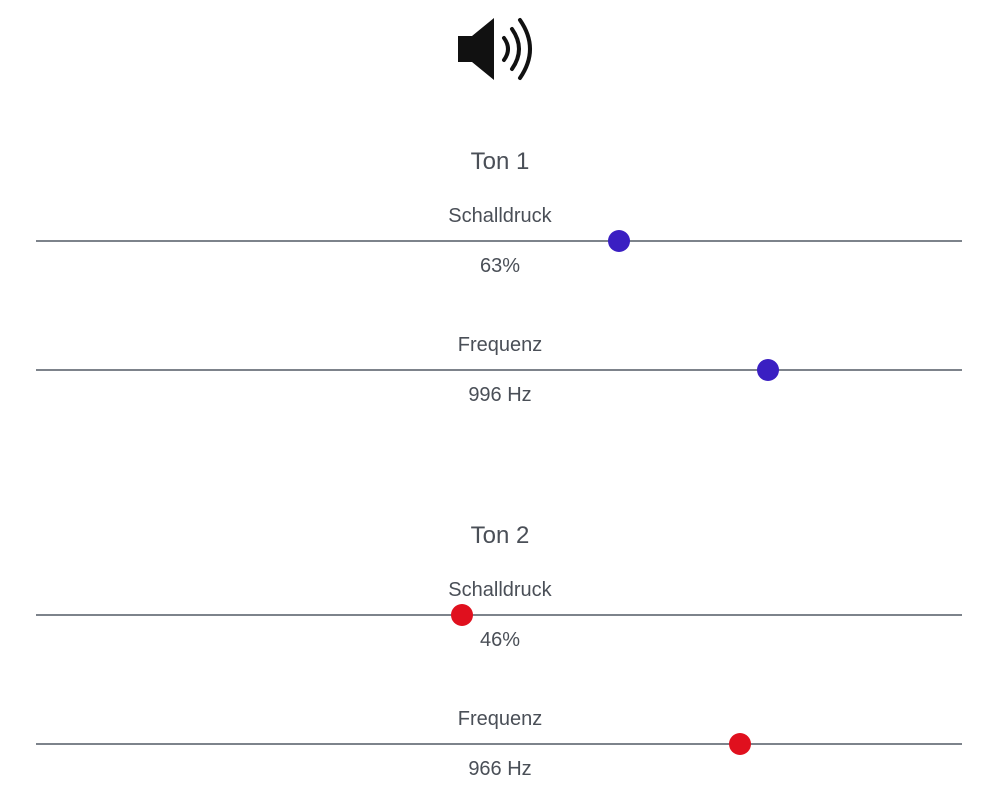 The image size is (1000, 800). I want to click on tone2-frequency-slider, so click(499, 744).